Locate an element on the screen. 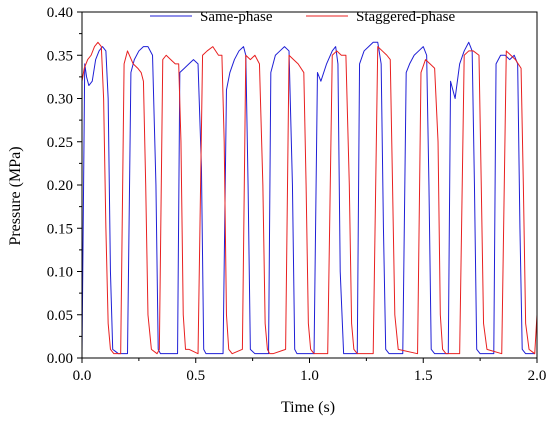 This screenshot has height=425, width=550. x-tick-label: 0.0 is located at coordinates (82, 376).